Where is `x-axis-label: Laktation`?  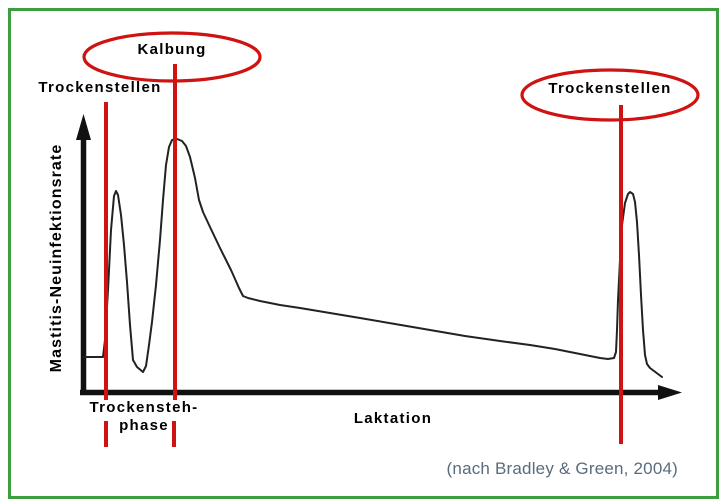 x-axis-label: Laktation is located at coordinates (393, 418).